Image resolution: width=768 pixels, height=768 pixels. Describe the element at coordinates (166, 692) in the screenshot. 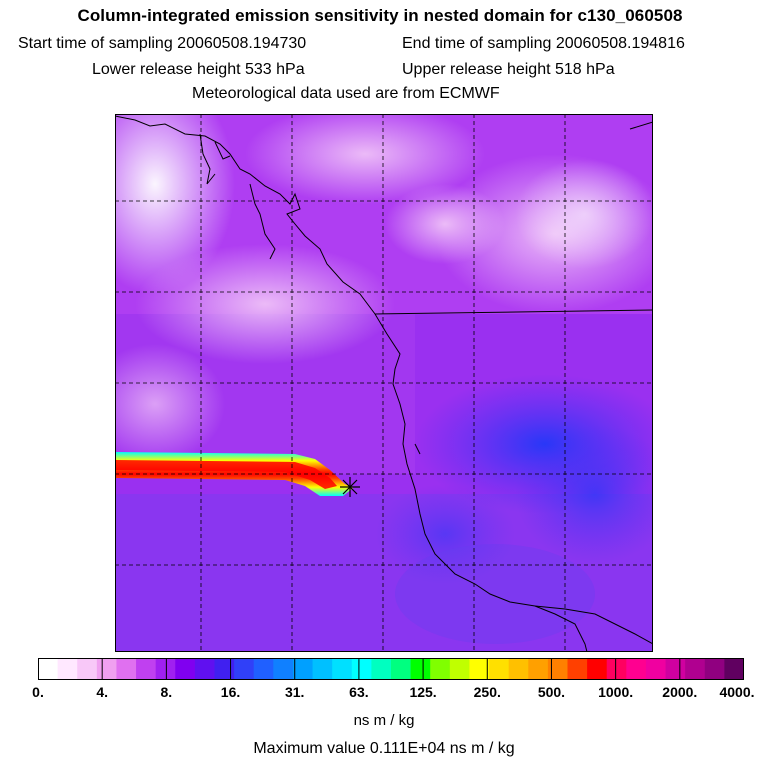

I see `color-scale-tick-label: 8.` at that location.